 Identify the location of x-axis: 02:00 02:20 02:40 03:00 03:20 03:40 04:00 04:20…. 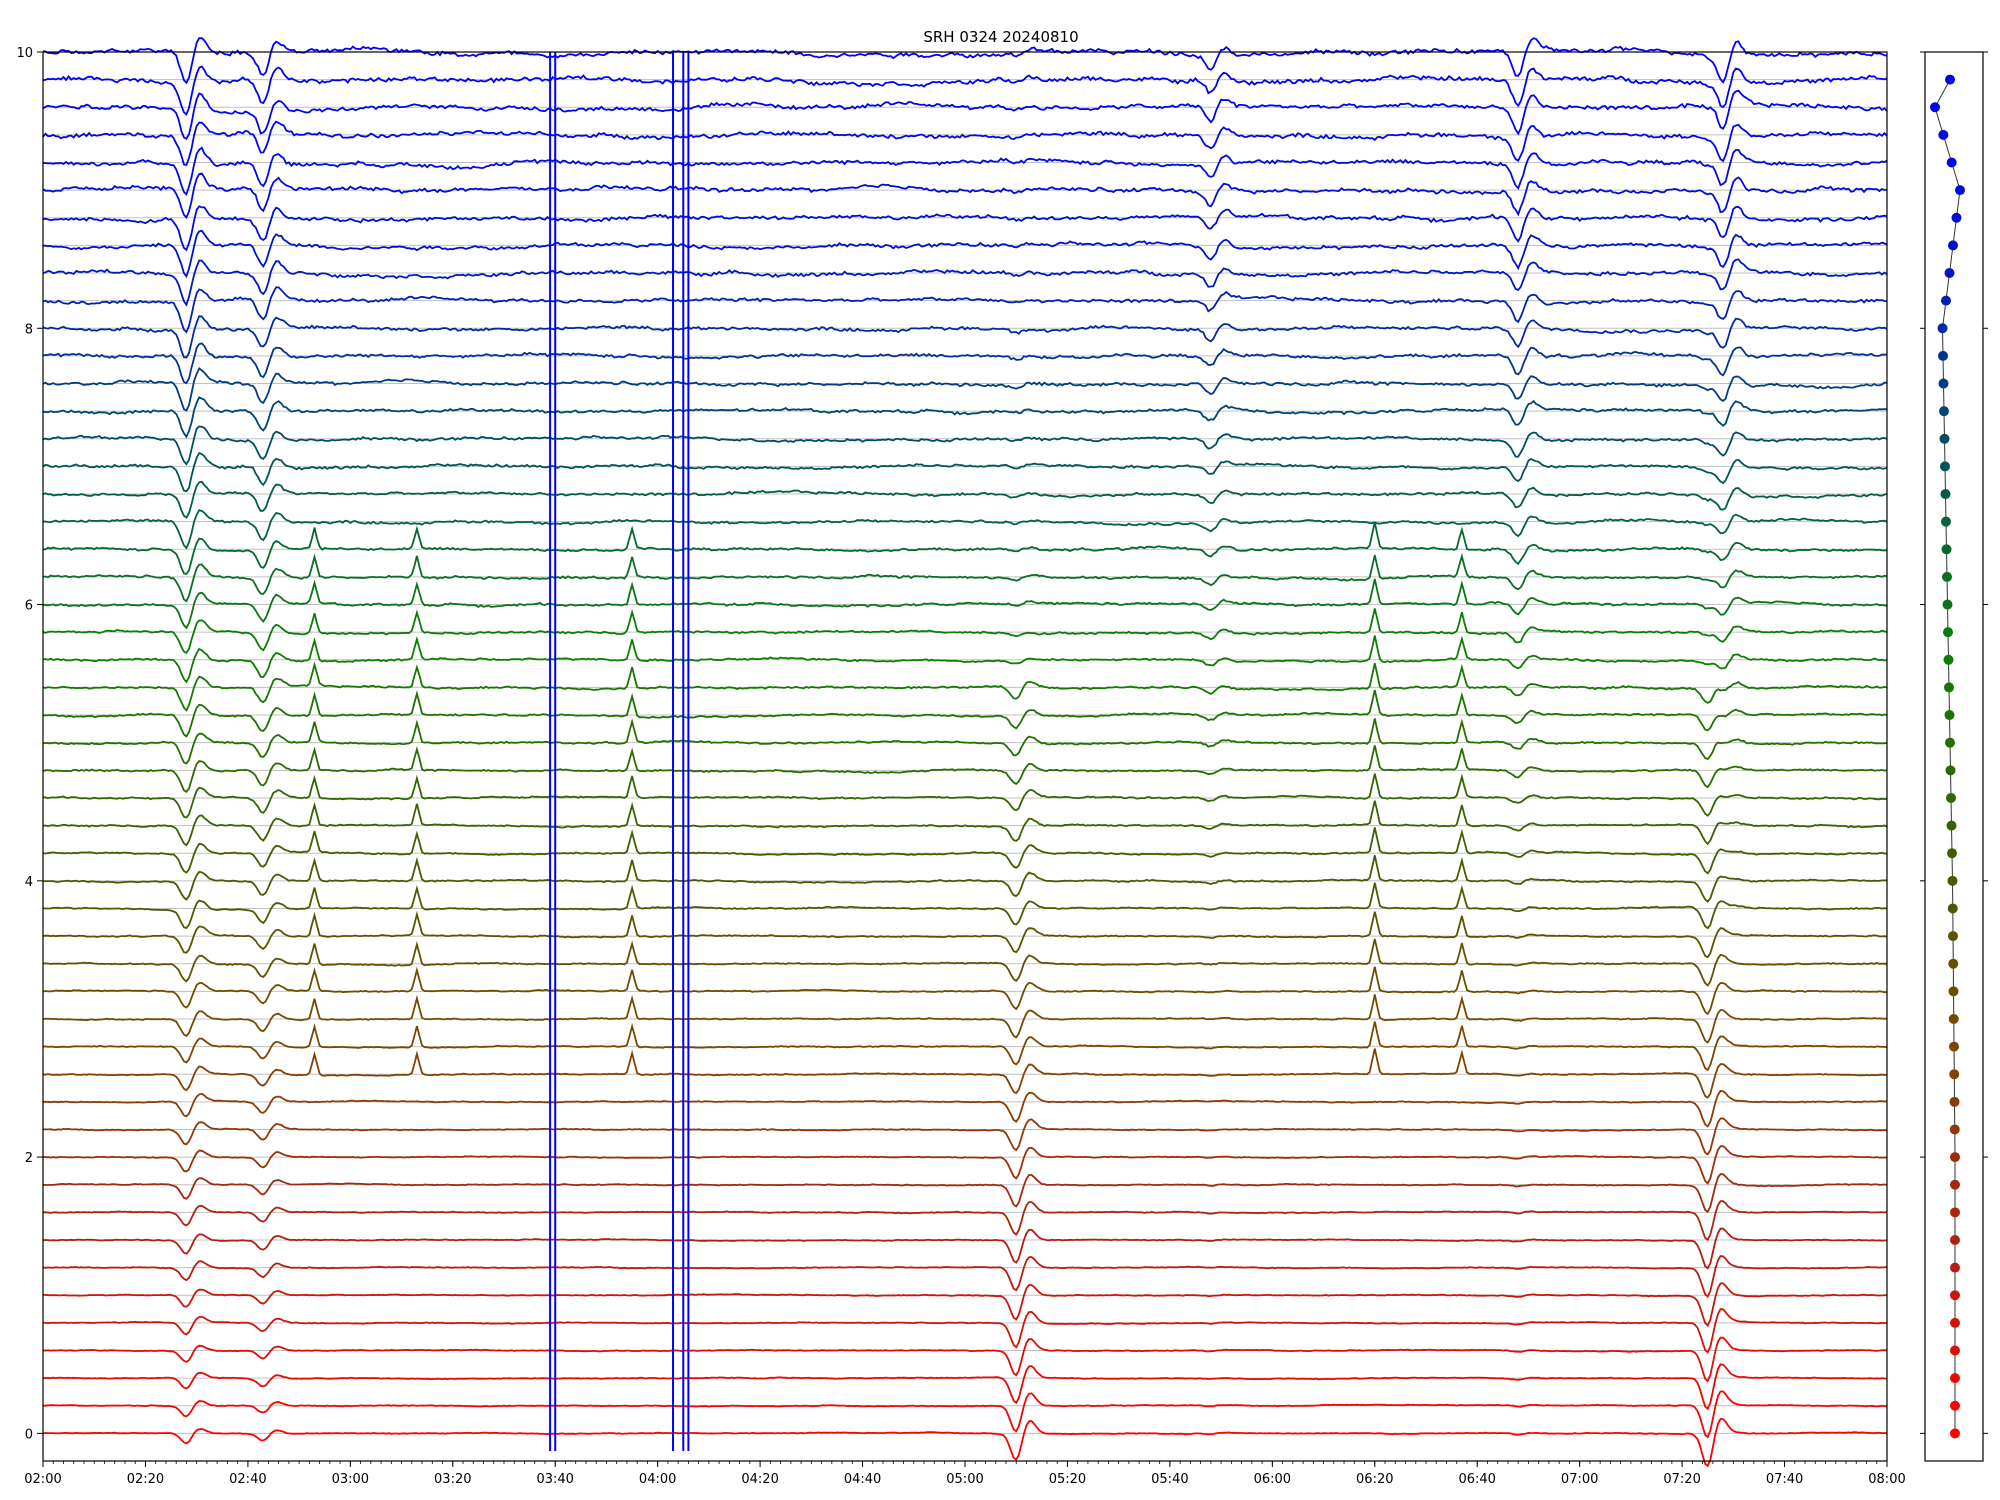
(965, 1474).